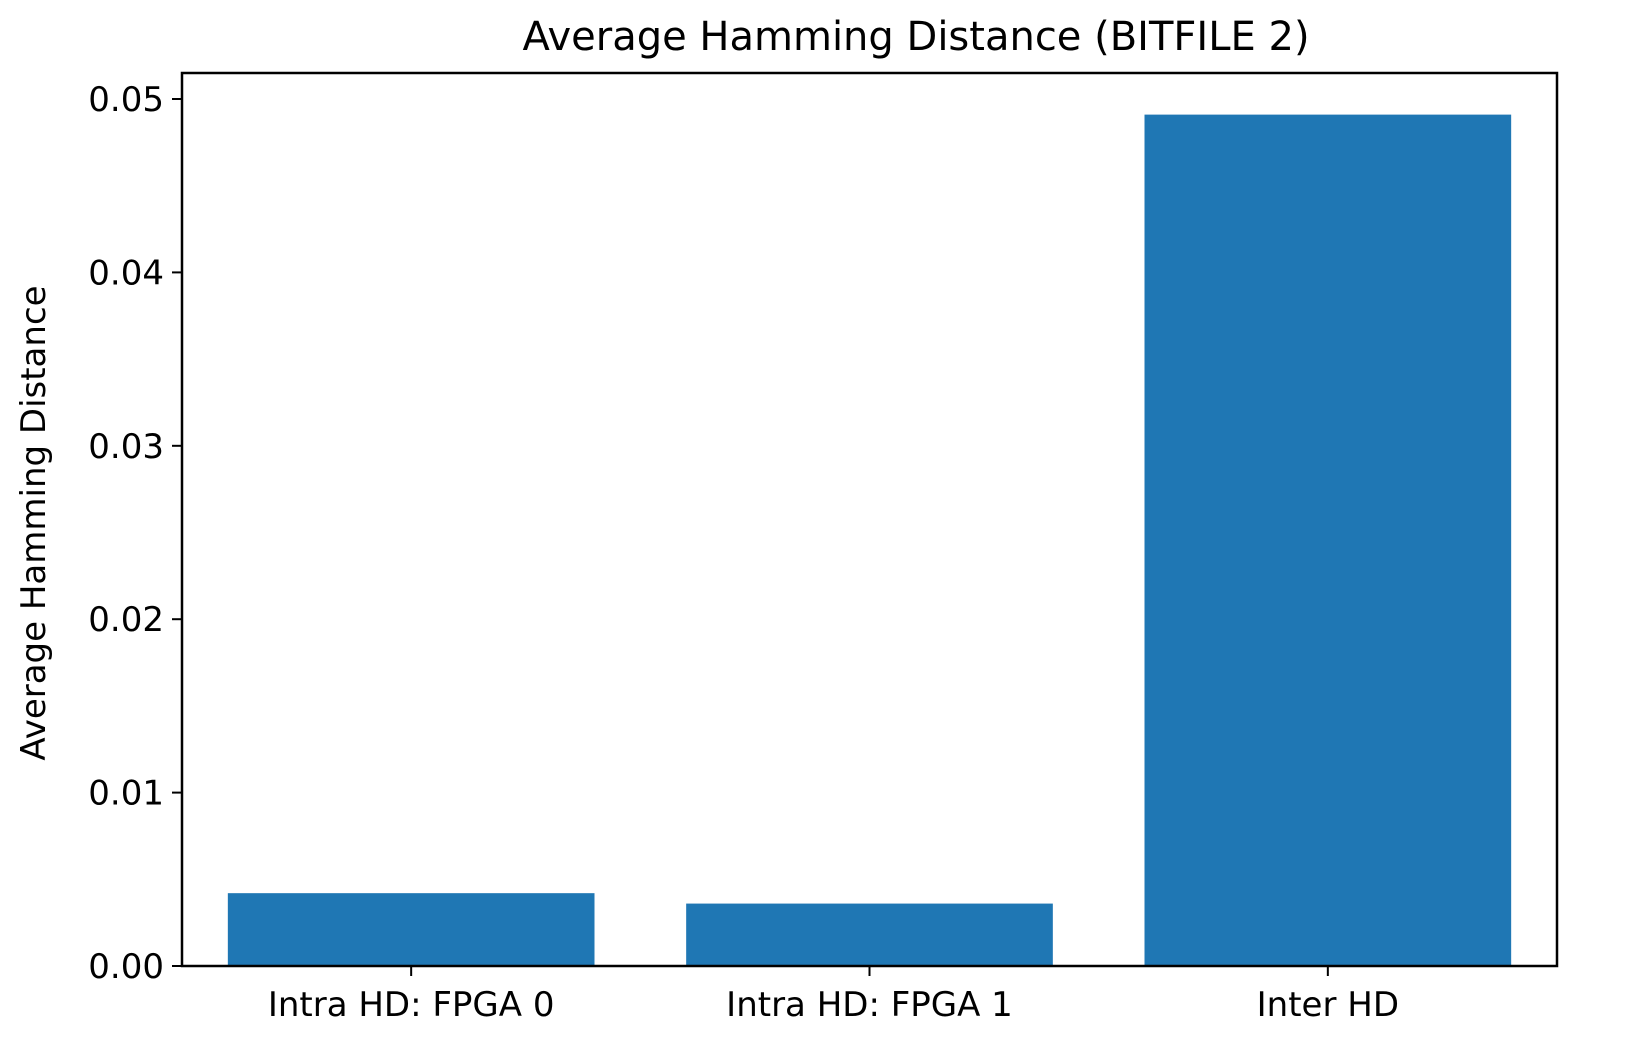 The height and width of the screenshot is (1054, 1650). Describe the element at coordinates (126, 967) in the screenshot. I see `y-tick-label-0: 0.00` at that location.